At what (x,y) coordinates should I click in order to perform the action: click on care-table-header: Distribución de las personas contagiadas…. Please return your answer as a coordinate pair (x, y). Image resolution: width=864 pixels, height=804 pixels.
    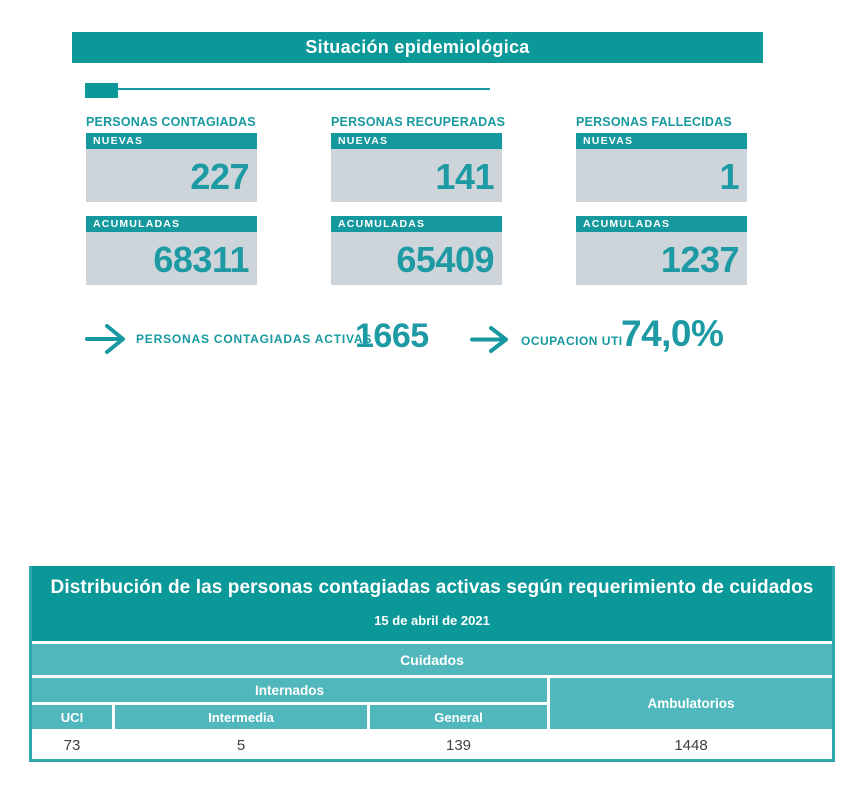
    Looking at the image, I should click on (432, 603).